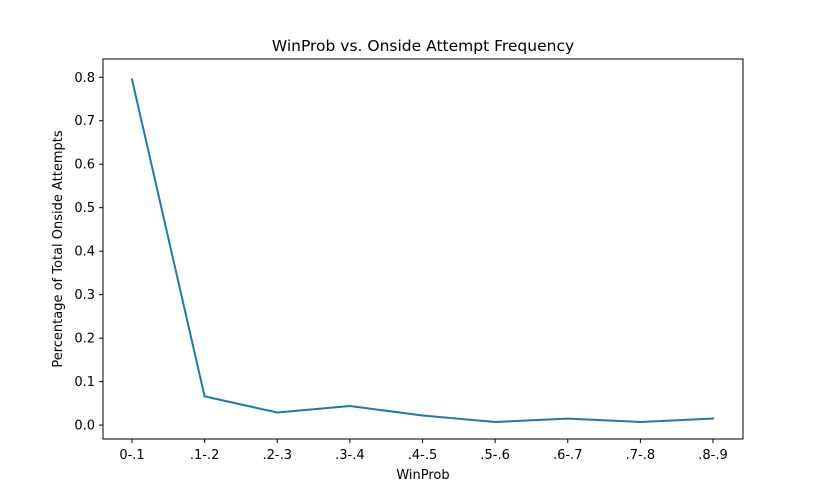 This screenshot has height=493, width=825. What do you see at coordinates (84, 121) in the screenshot?
I see `y-tick-label: 0.7` at bounding box center [84, 121].